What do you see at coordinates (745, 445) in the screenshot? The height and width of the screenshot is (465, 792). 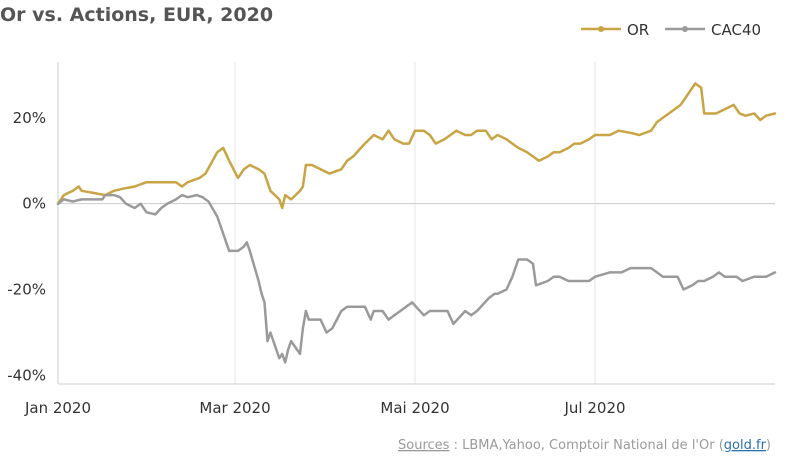 I see `source-link: gold.fr` at bounding box center [745, 445].